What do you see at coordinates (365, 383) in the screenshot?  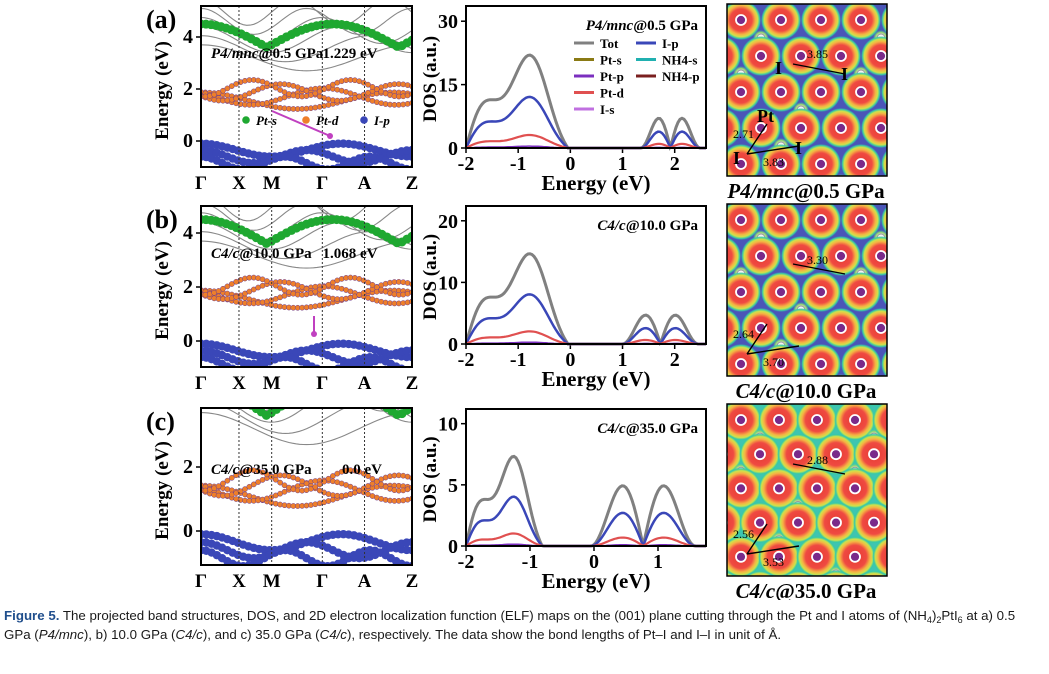 I see `kpoint-label: A` at bounding box center [365, 383].